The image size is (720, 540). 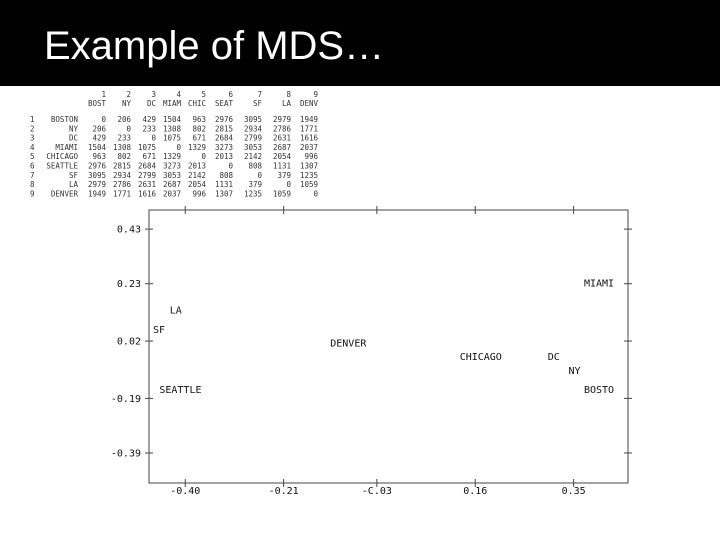 What do you see at coordinates (126, 453) in the screenshot?
I see `y-tick-label: -0.39` at bounding box center [126, 453].